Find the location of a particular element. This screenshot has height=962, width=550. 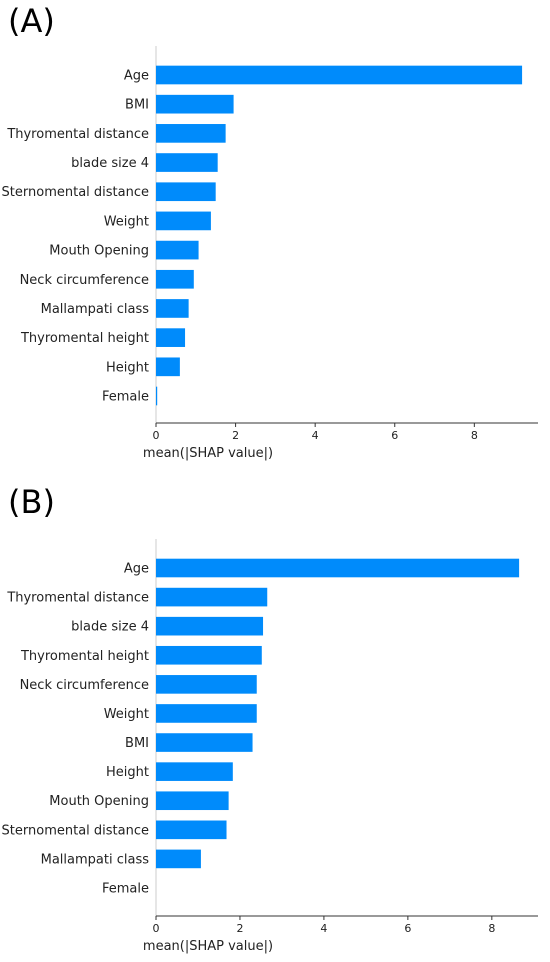

panel-label-a: (A) is located at coordinates (31, 21).